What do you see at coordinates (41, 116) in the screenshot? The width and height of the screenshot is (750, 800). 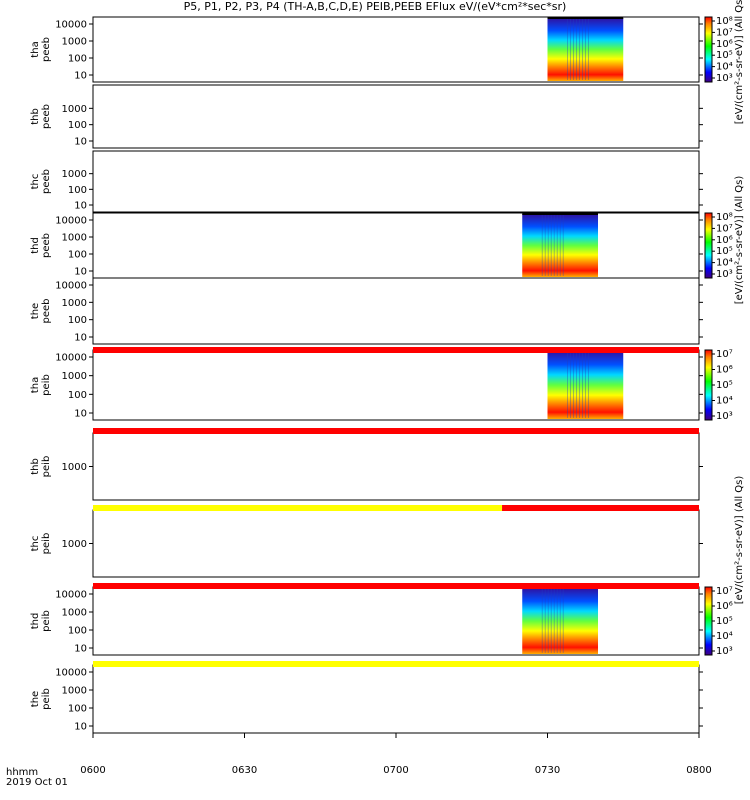 I see `y-axis-label: thbpeeb` at bounding box center [41, 116].